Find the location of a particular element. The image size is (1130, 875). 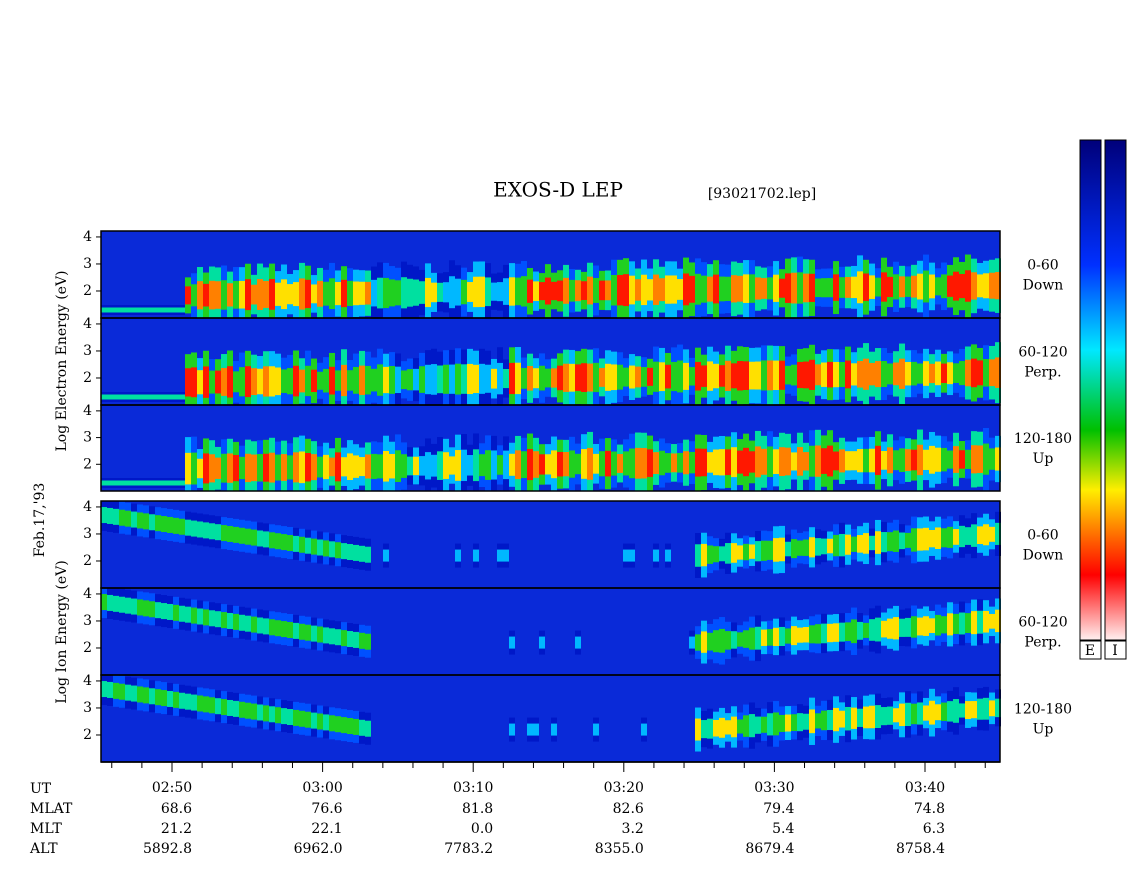

panel-label: 120-180 is located at coordinates (1043, 710).